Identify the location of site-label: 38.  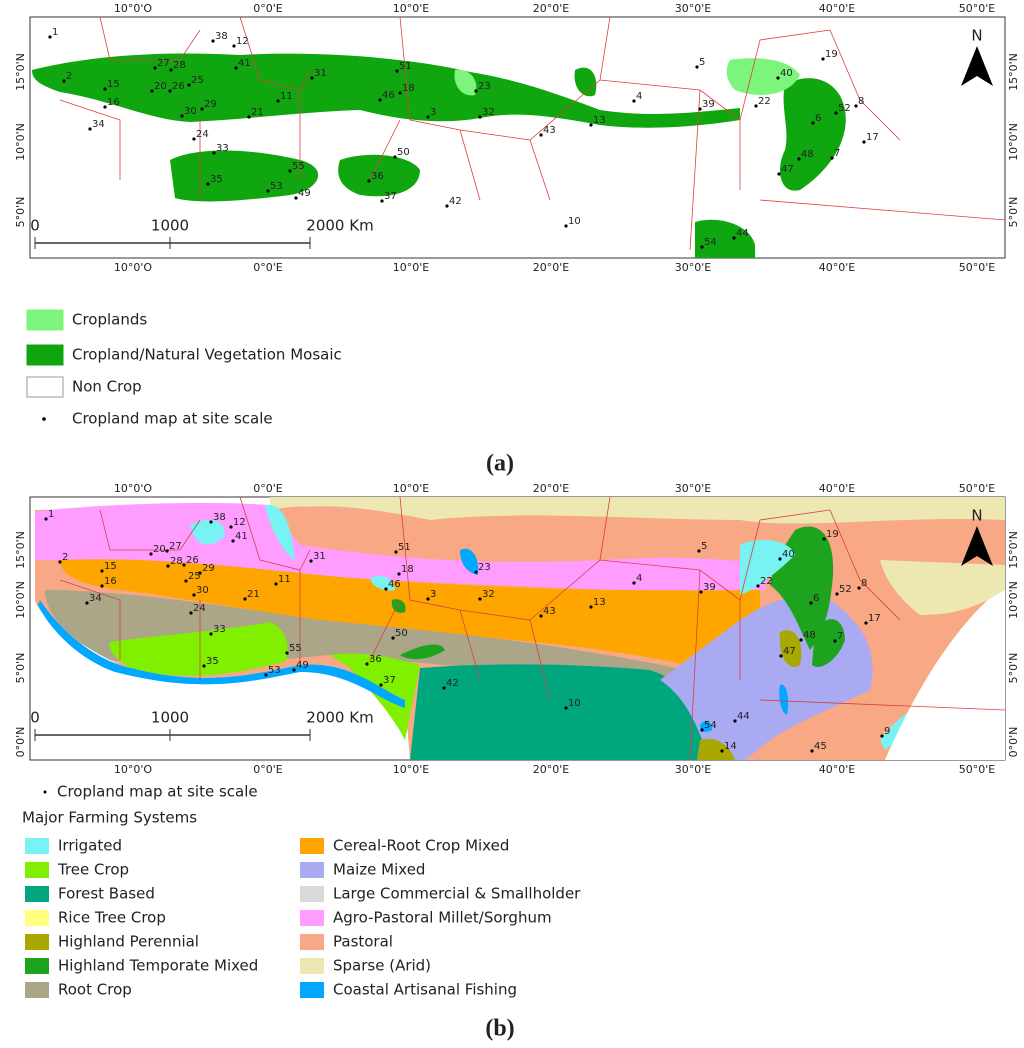
(219, 517).